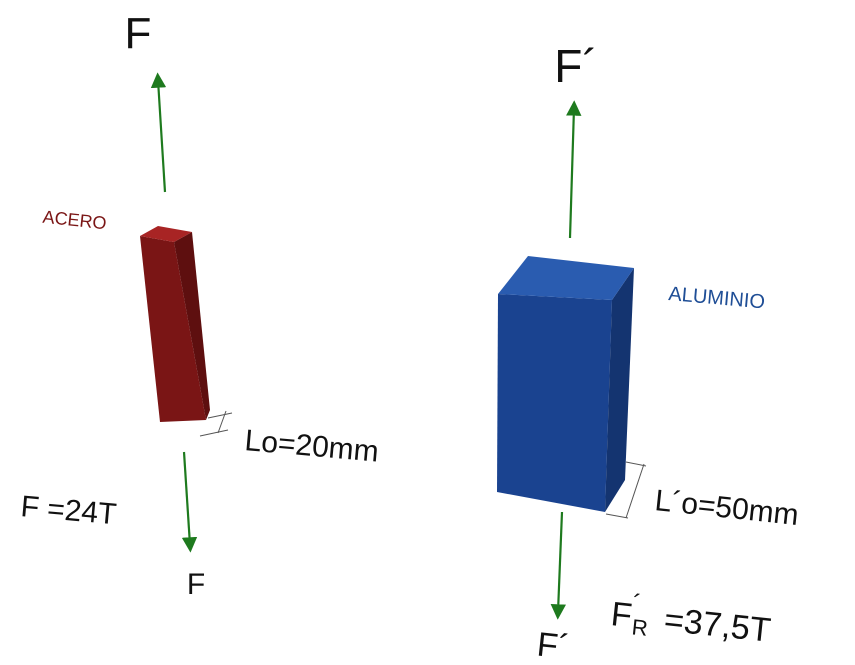 This screenshot has width=855, height=665. I want to click on steel-length-bracket, so click(216, 423).